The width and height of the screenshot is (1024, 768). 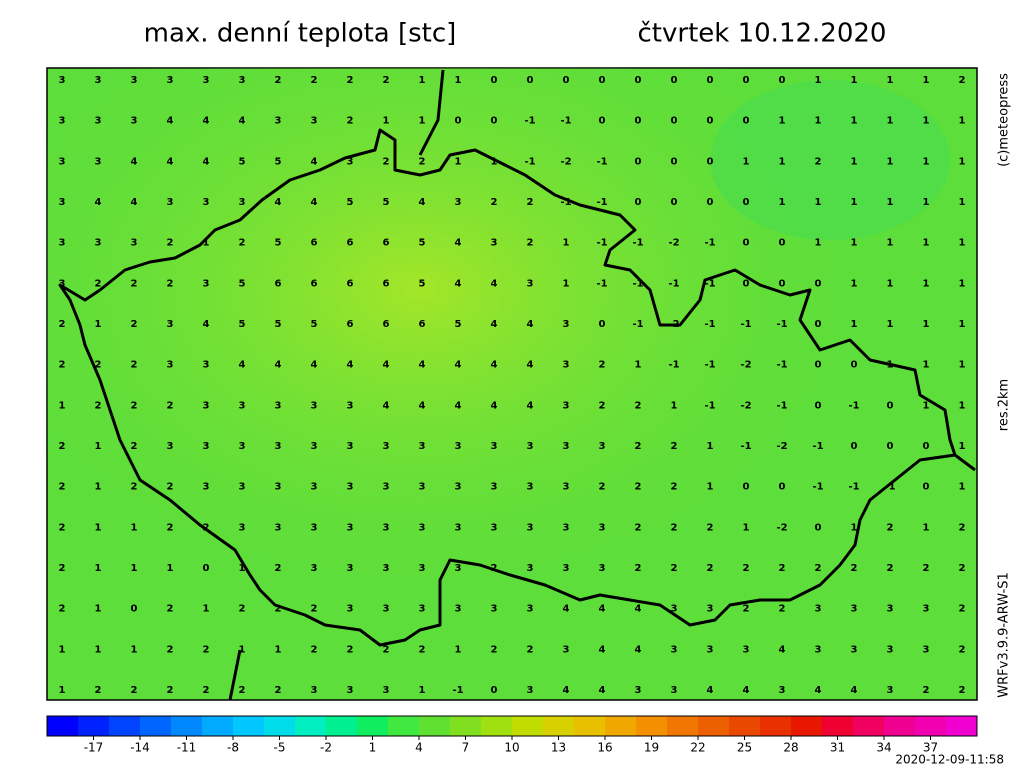 What do you see at coordinates (930, 748) in the screenshot?
I see `colorbar-tick-label: 37` at bounding box center [930, 748].